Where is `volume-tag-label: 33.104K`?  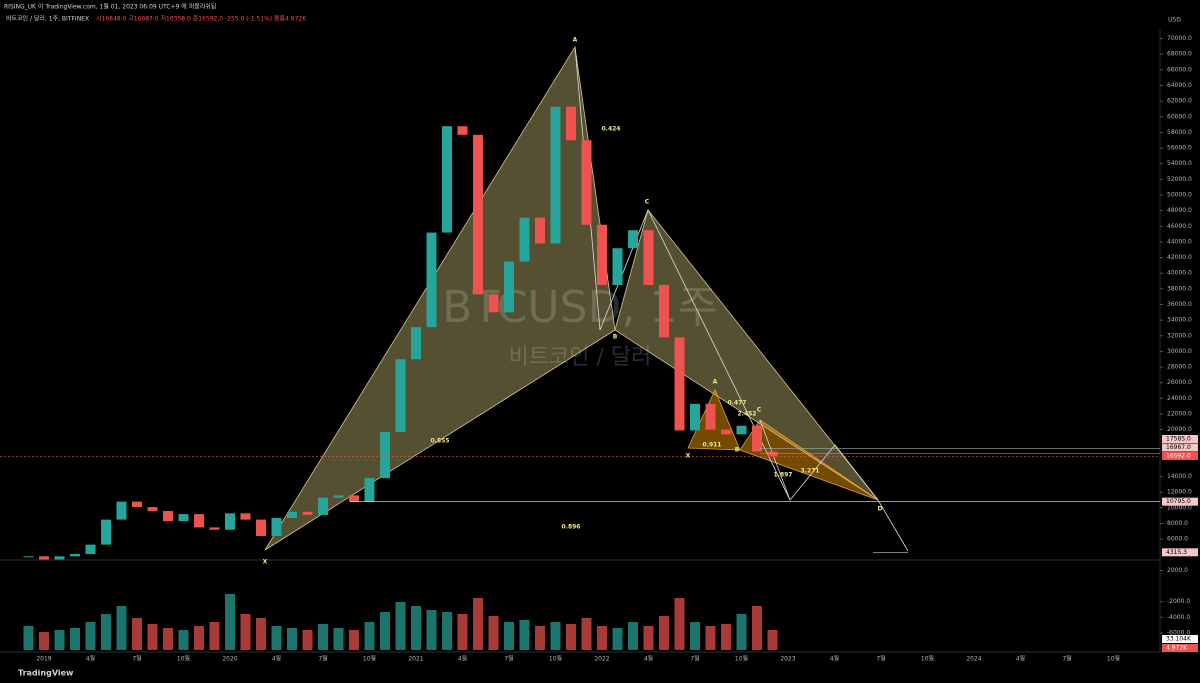 volume-tag-label: 33.104K is located at coordinates (1179, 639).